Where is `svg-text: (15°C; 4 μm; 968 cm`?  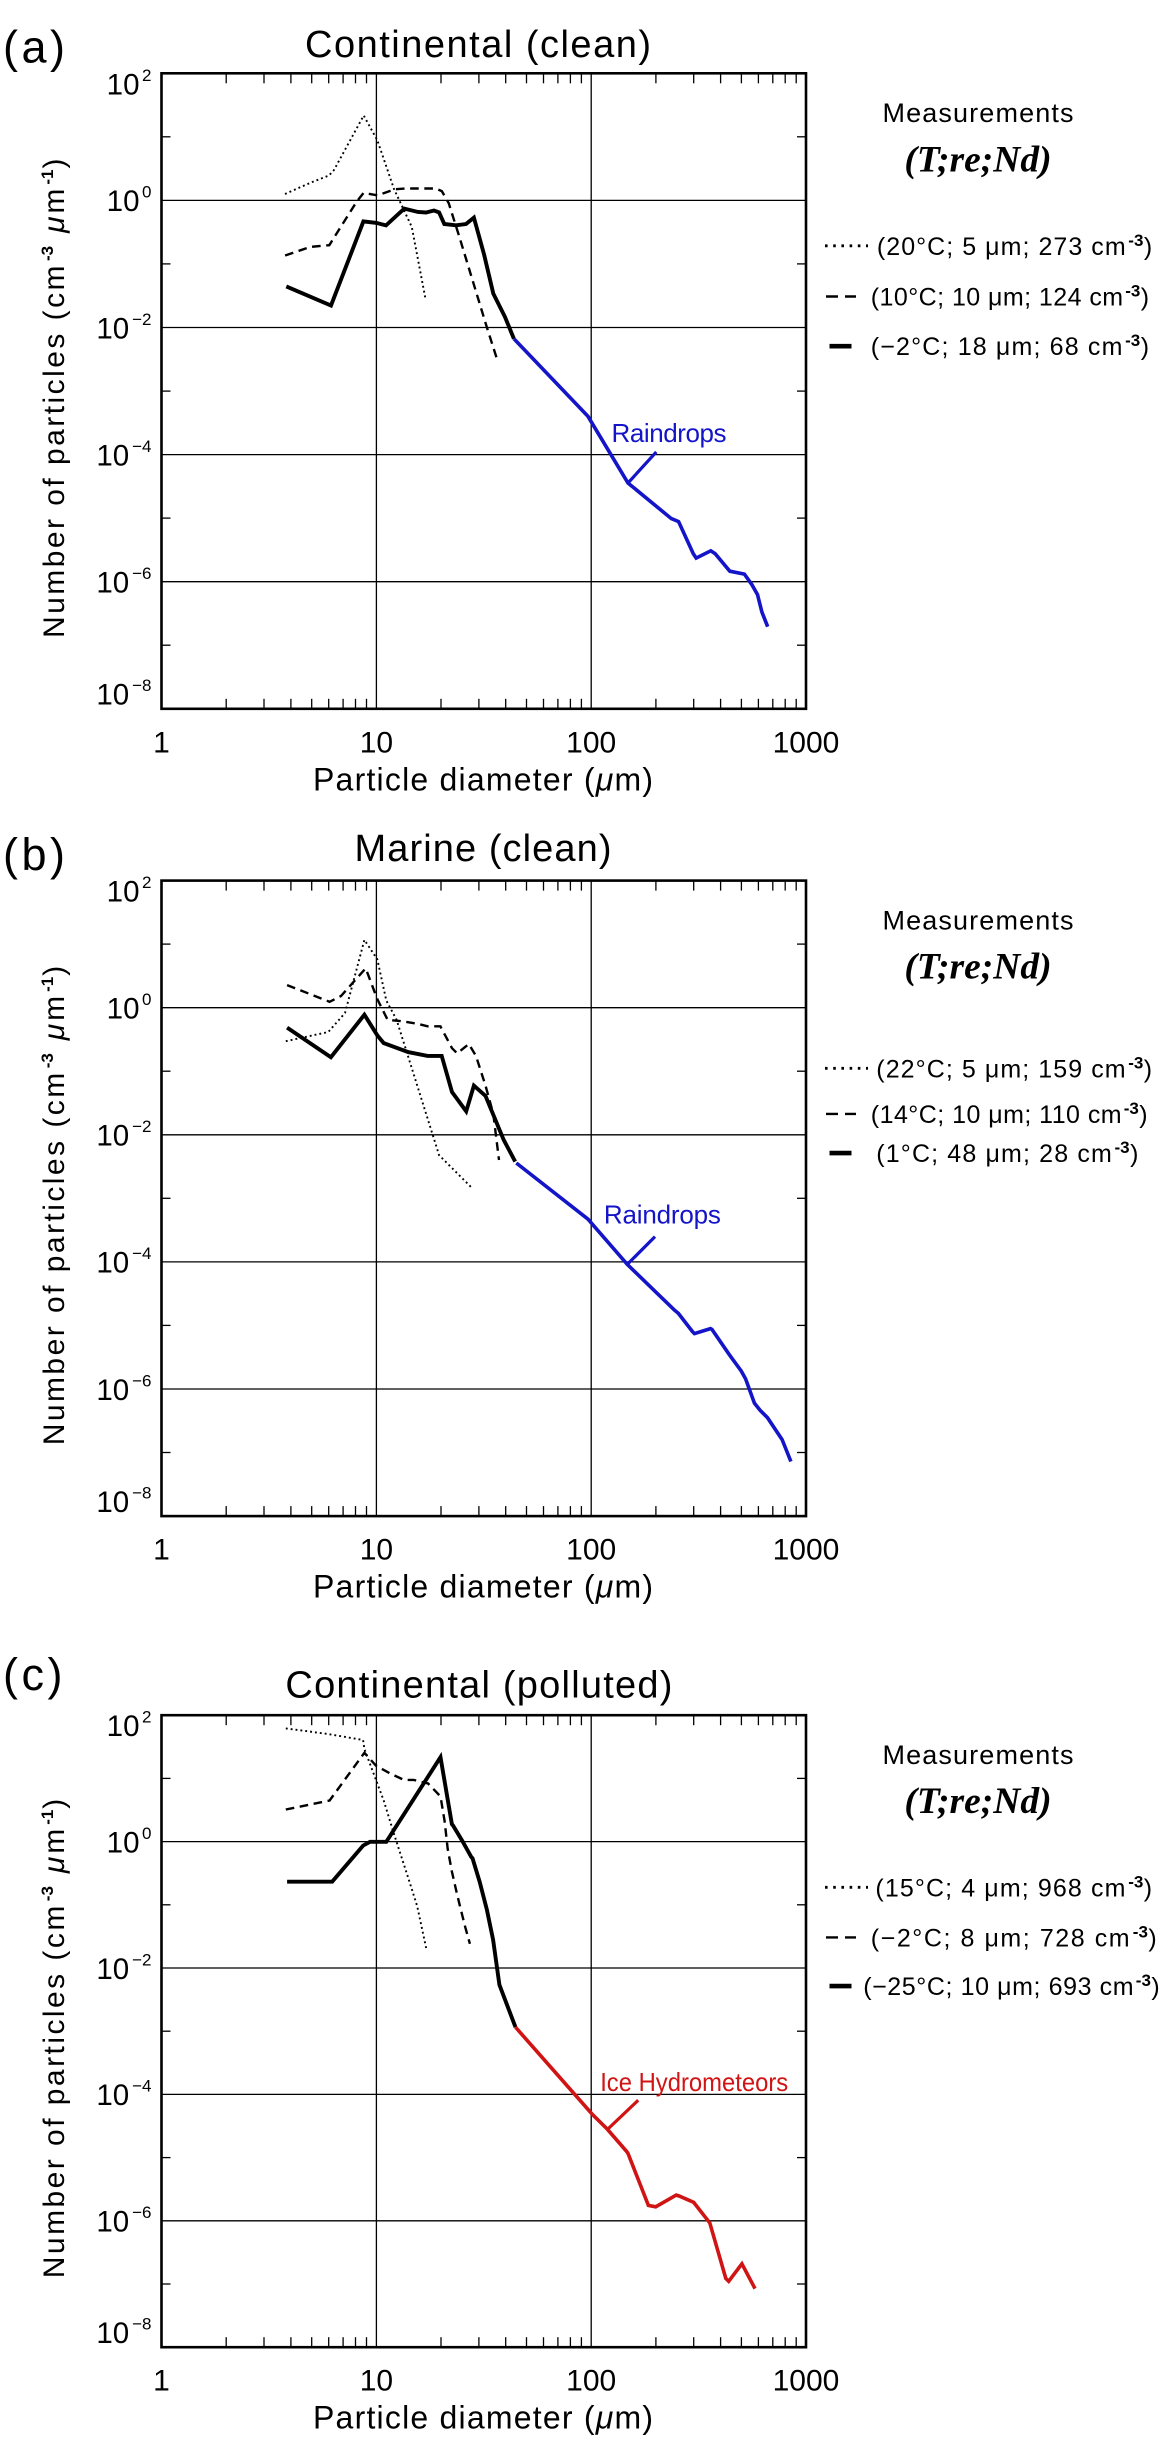 svg-text: (15°C; 4 μm; 968 cm is located at coordinates (1000, 1888).